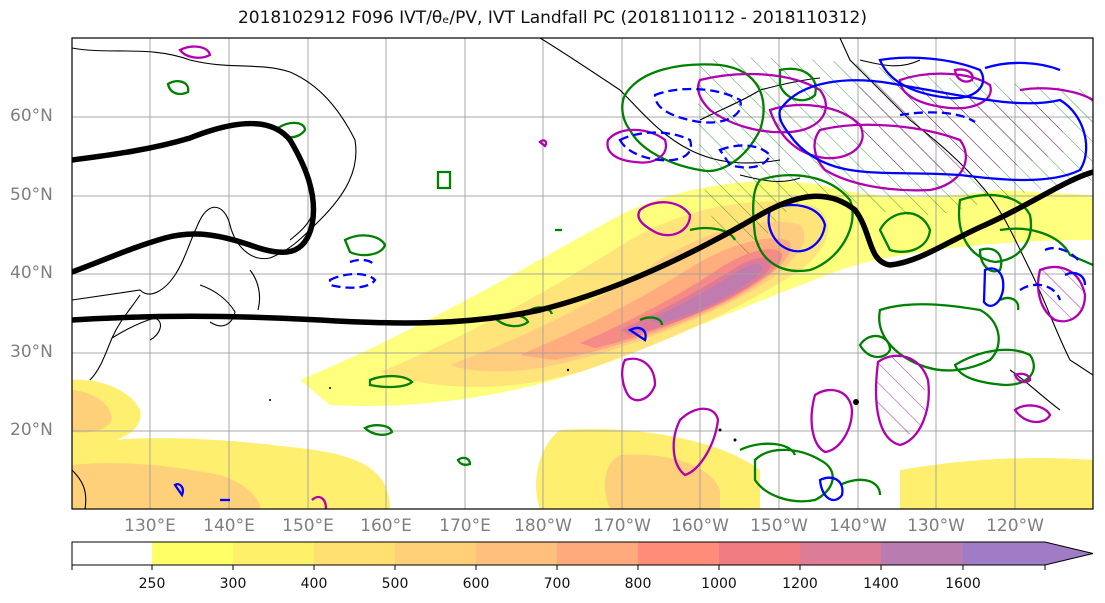 The height and width of the screenshot is (603, 1105). I want to click on colorbar-label-1000: 1000, so click(719, 584).